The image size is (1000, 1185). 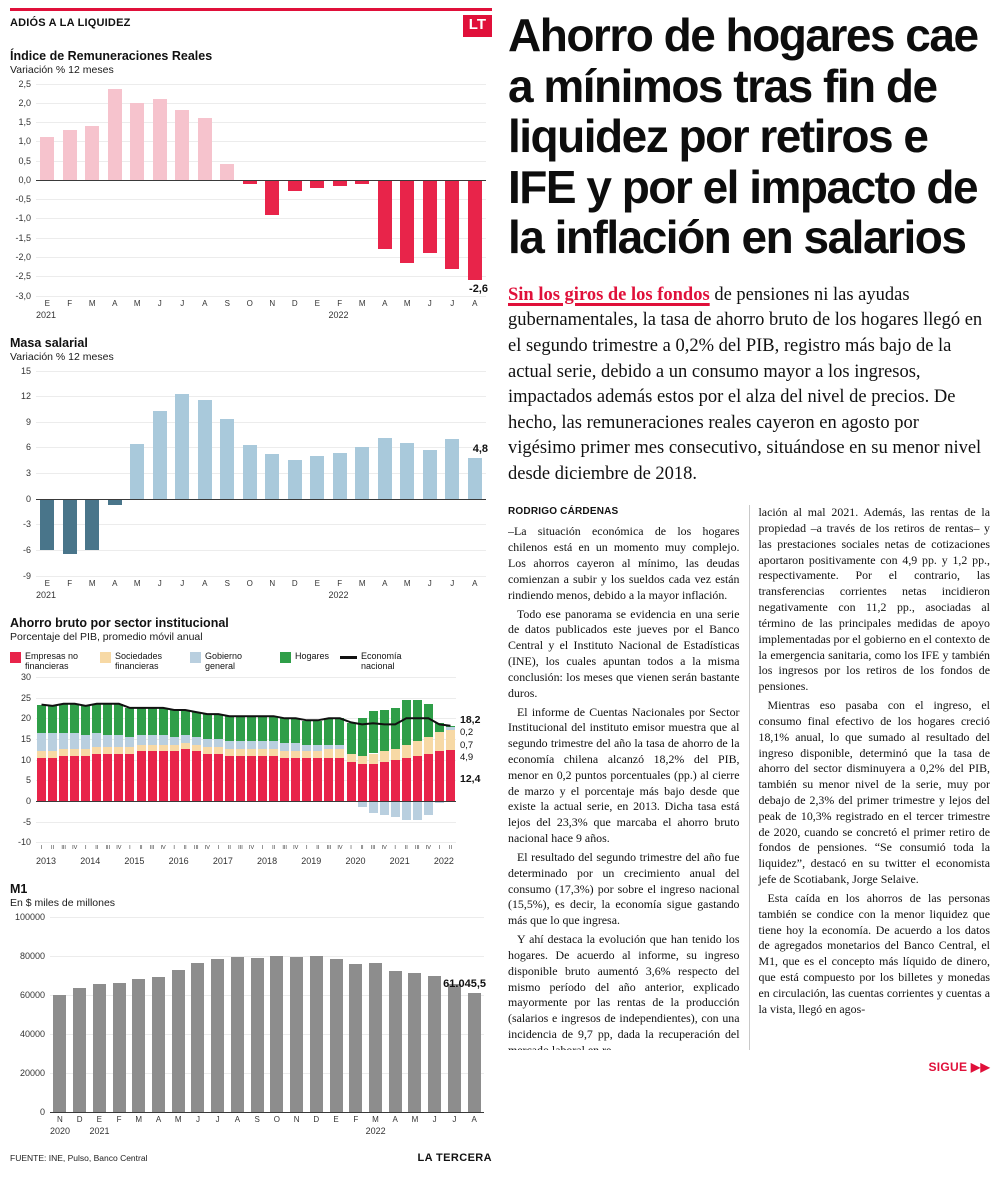 I want to click on color-swatch, so click(x=105, y=657).